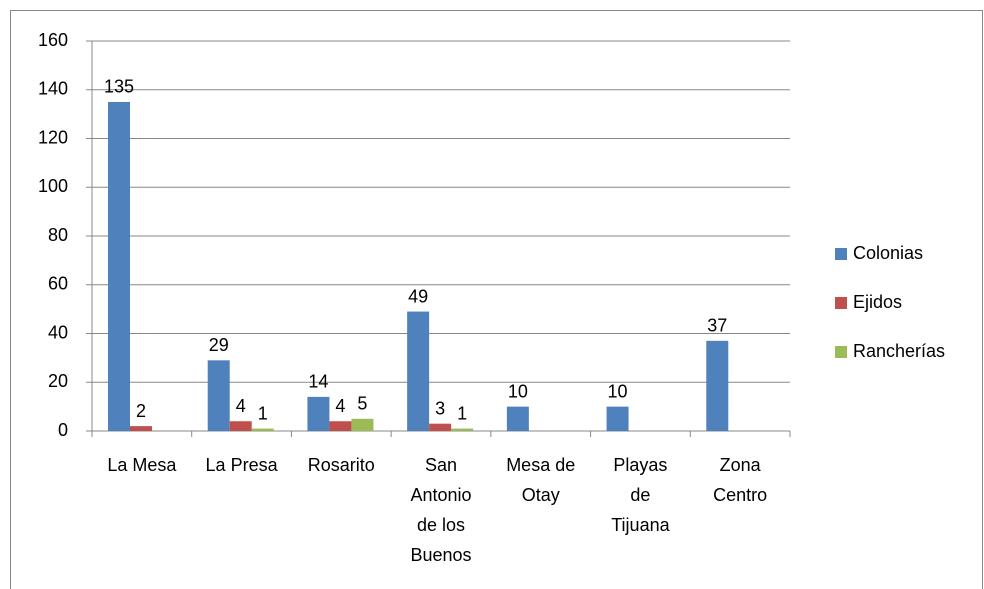  Describe the element at coordinates (740, 480) in the screenshot. I see `x-tick-label: Zona Centro` at that location.